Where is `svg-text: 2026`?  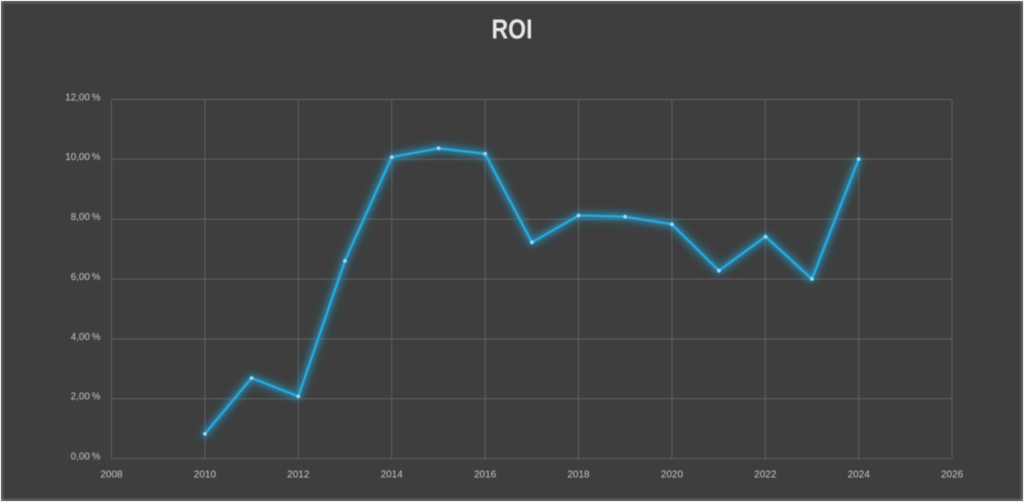
svg-text: 2026 is located at coordinates (952, 475).